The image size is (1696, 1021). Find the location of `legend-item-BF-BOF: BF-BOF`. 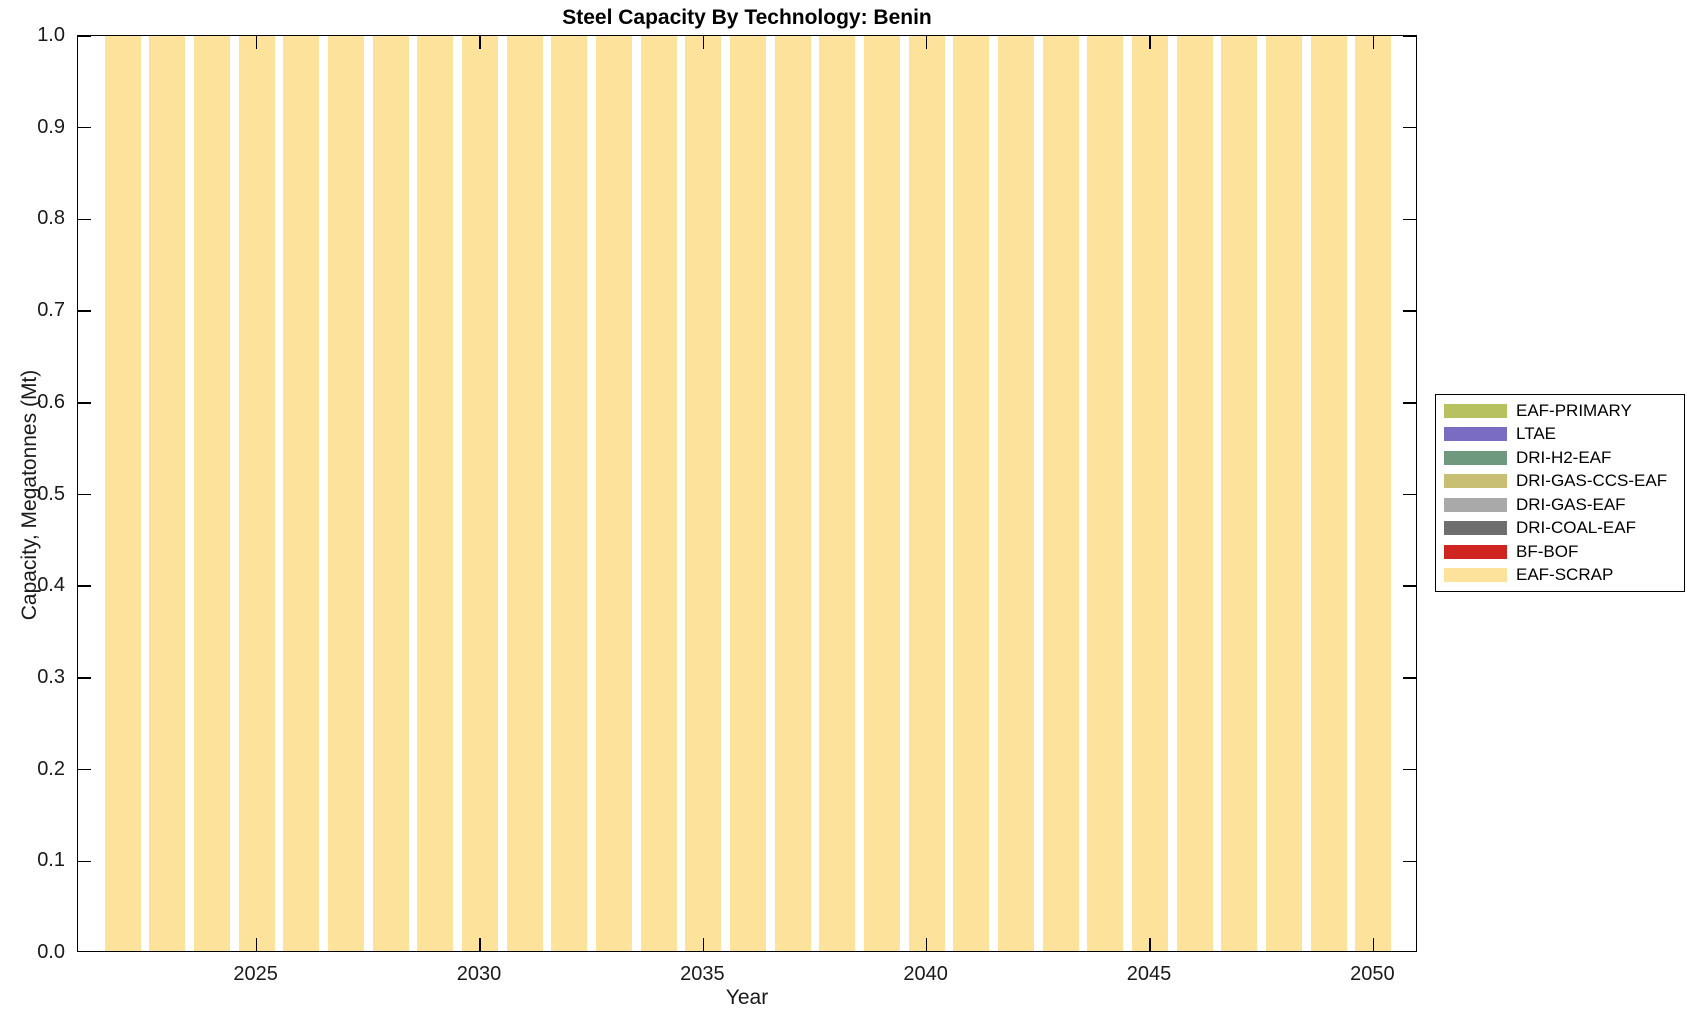

legend-item-BF-BOF: BF-BOF is located at coordinates (1560, 552).